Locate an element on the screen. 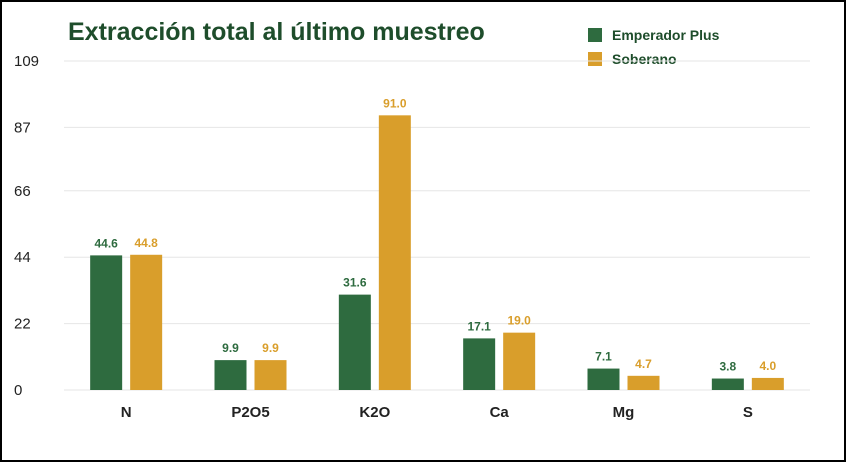 The height and width of the screenshot is (462, 846). legend-swatch-soberano is located at coordinates (595, 59).